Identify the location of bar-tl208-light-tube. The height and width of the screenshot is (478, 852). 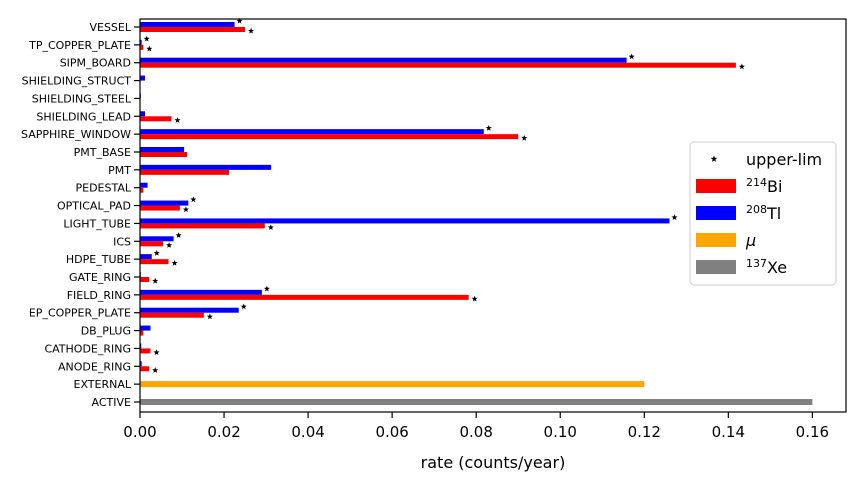
(405, 221).